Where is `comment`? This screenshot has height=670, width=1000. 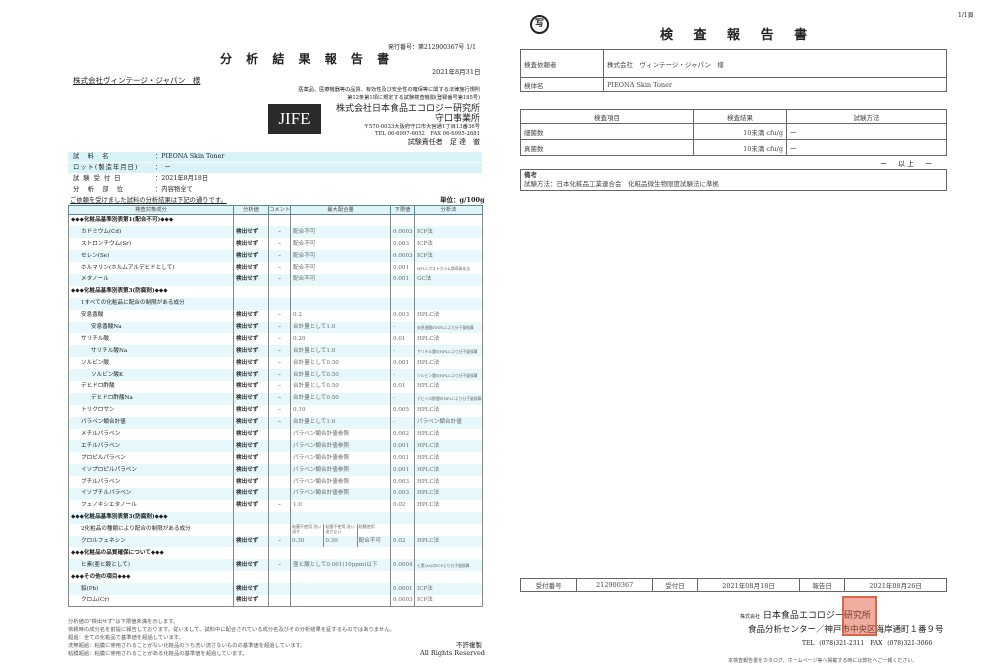 comment is located at coordinates (279, 470).